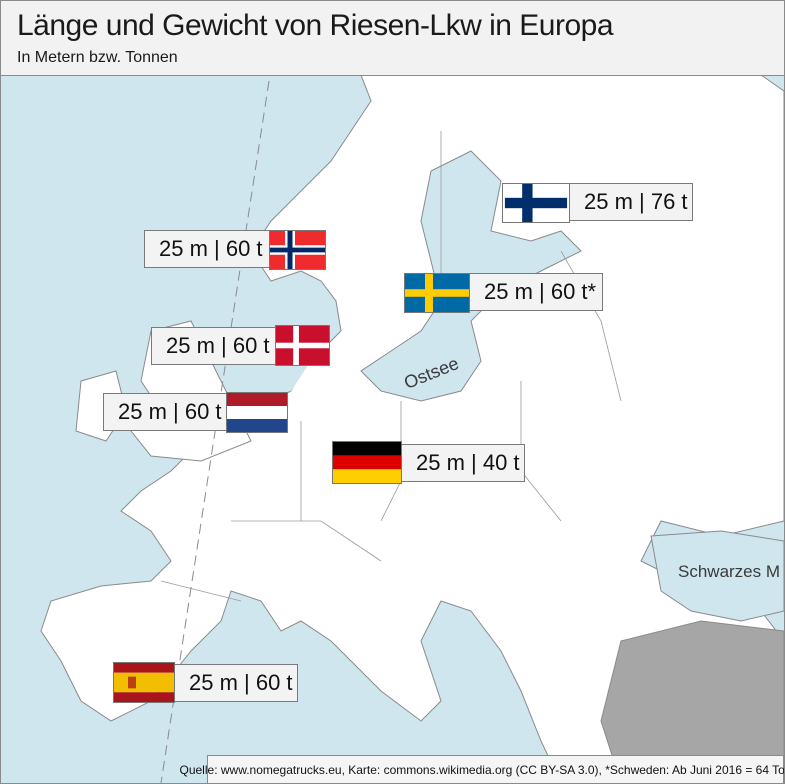  I want to click on norway-label: 25 m | 60 t, so click(207, 249).